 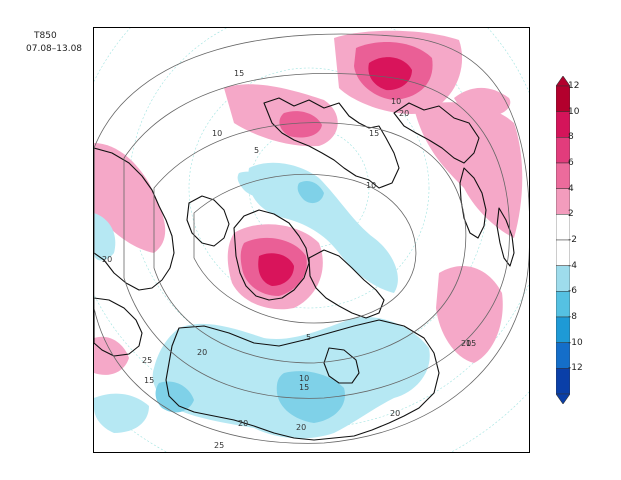 I want to click on colorbar-tick-label: -8, so click(x=572, y=317).